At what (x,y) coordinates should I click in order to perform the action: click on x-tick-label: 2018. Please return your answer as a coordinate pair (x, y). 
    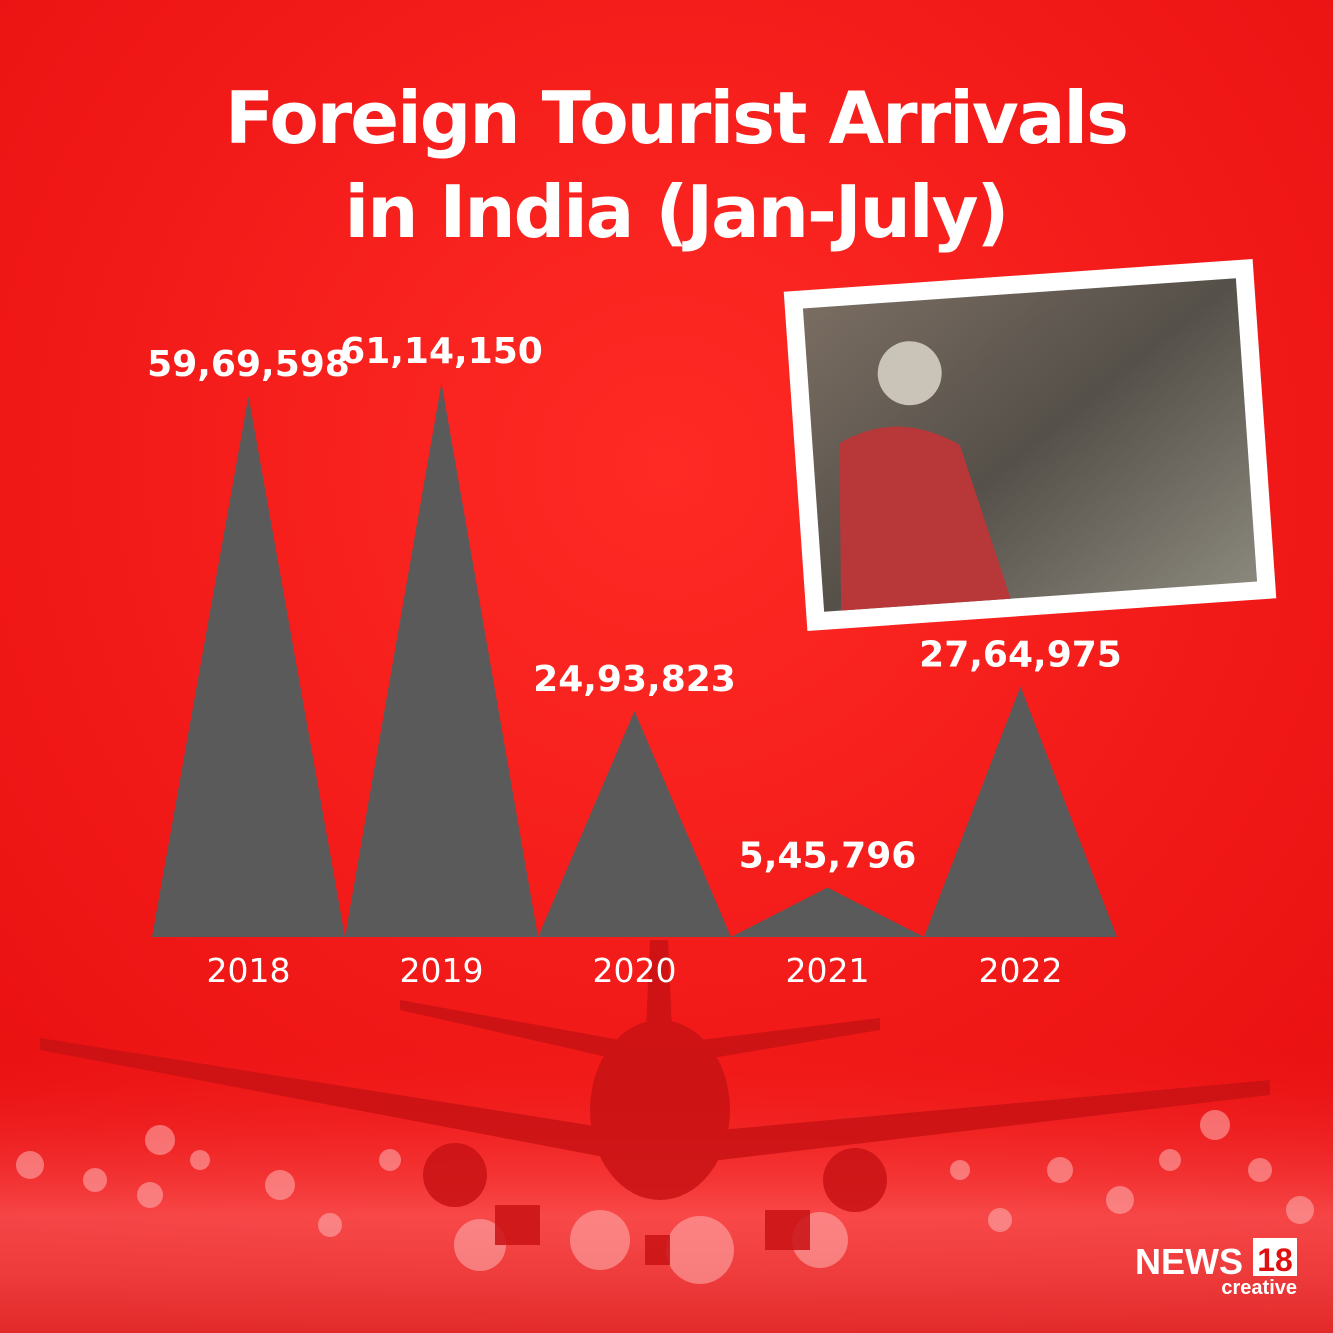
    Looking at the image, I should click on (249, 970).